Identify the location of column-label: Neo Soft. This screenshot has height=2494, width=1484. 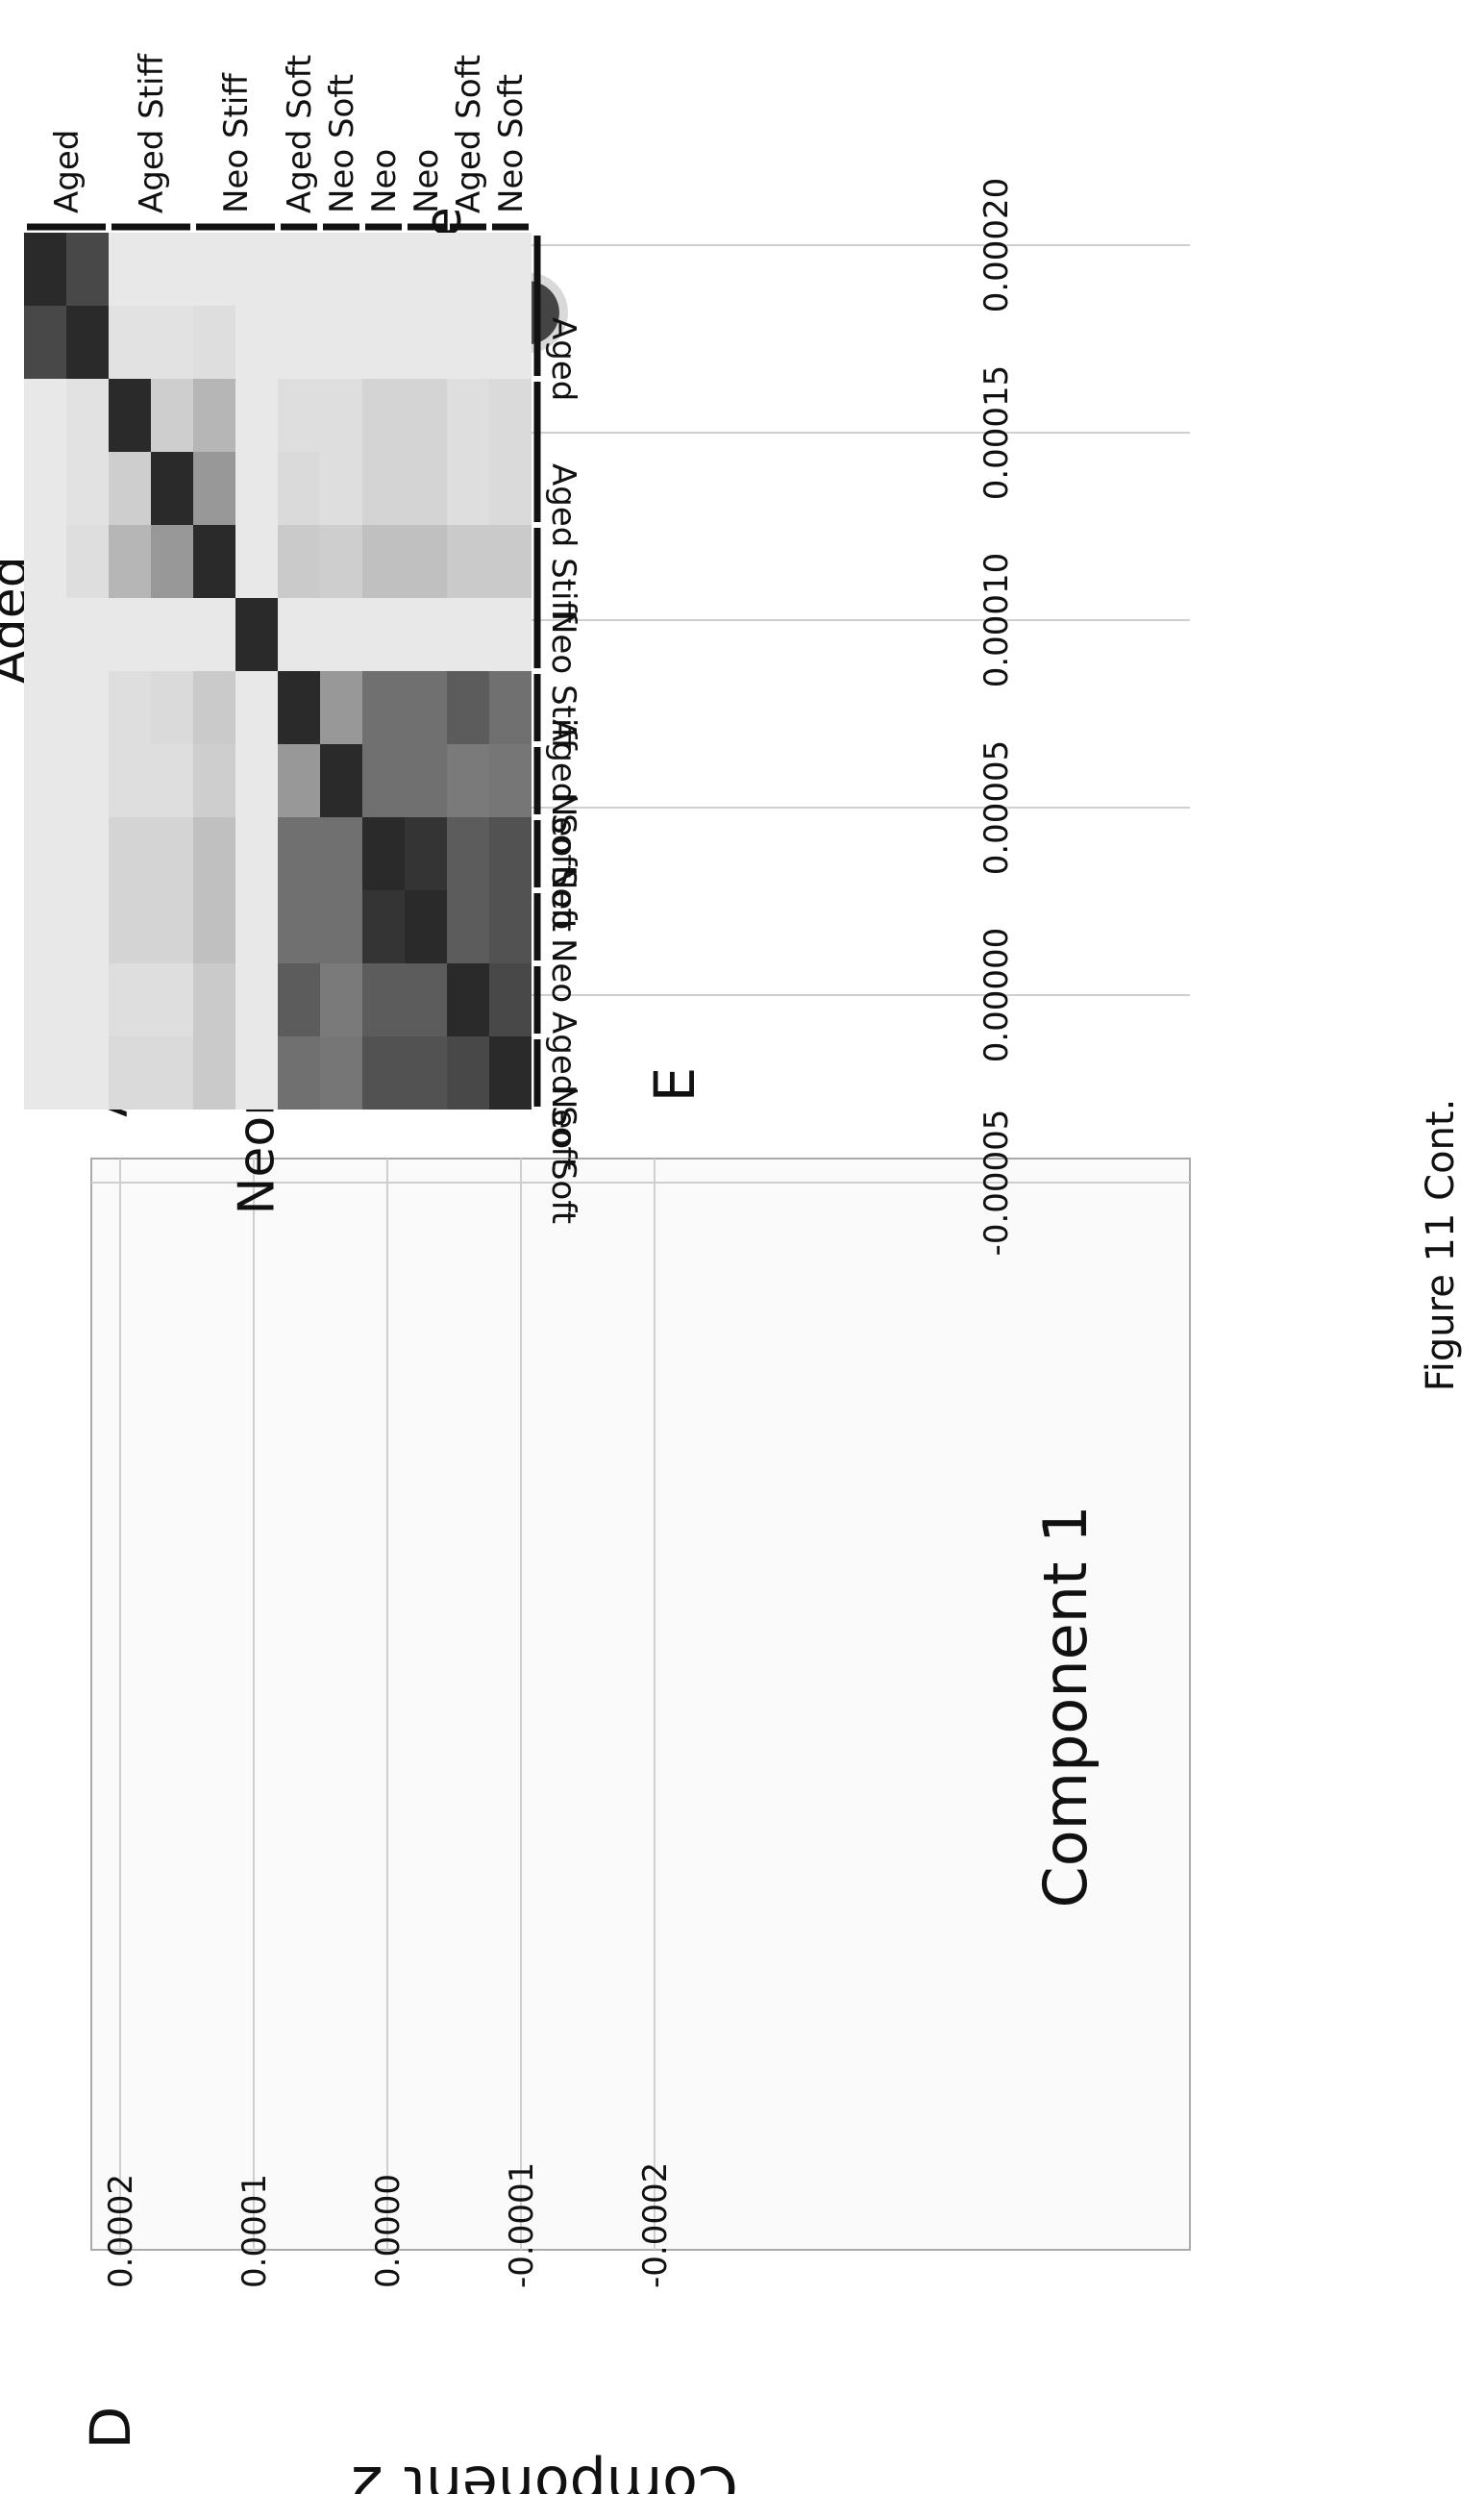
(563, 1154).